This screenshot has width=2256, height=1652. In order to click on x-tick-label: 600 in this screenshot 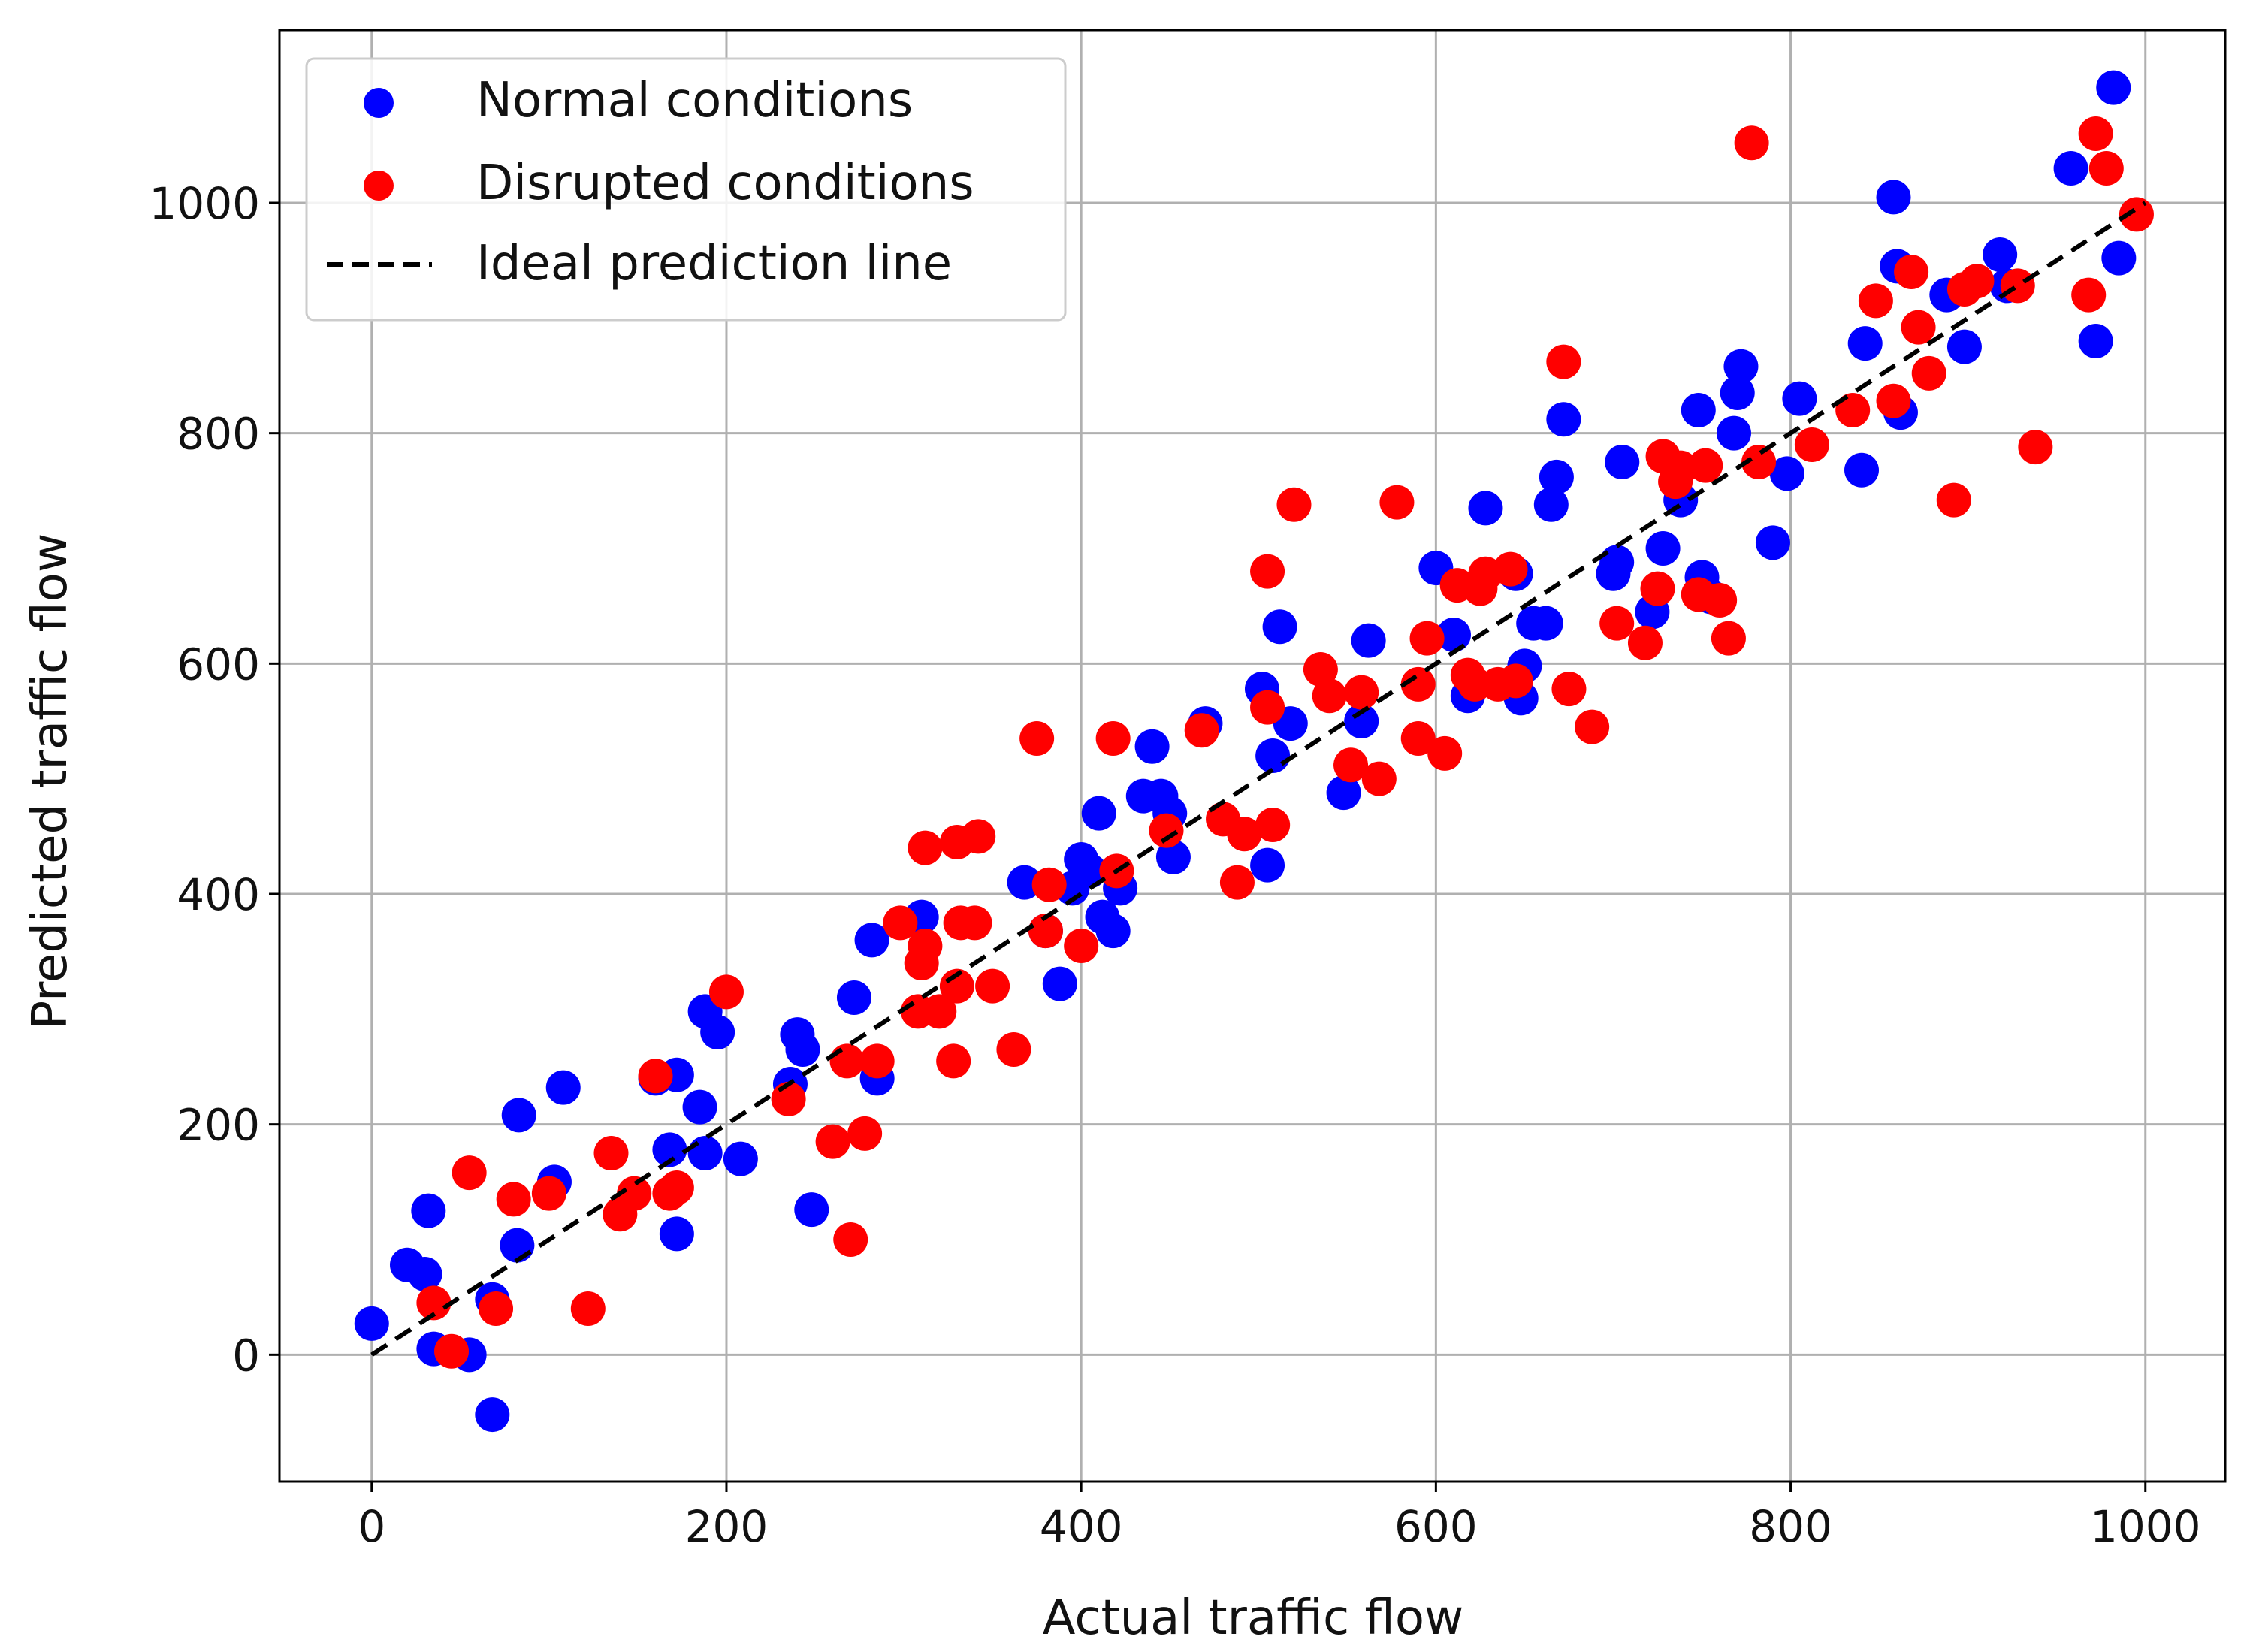, I will do `click(1436, 1526)`.